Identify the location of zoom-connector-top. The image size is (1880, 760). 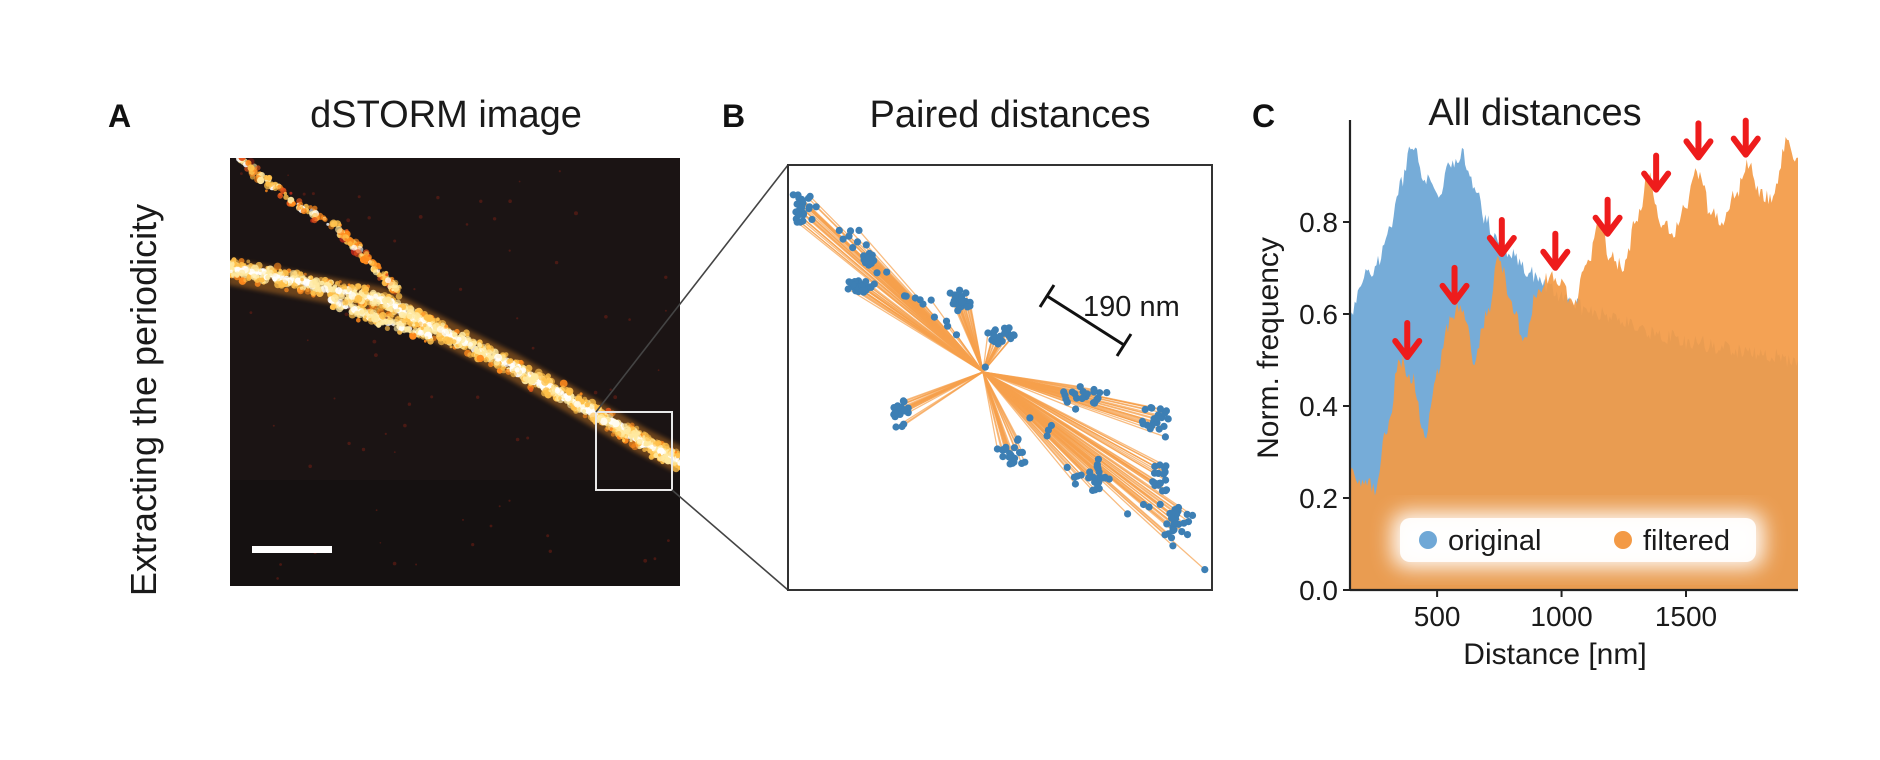
(692, 288).